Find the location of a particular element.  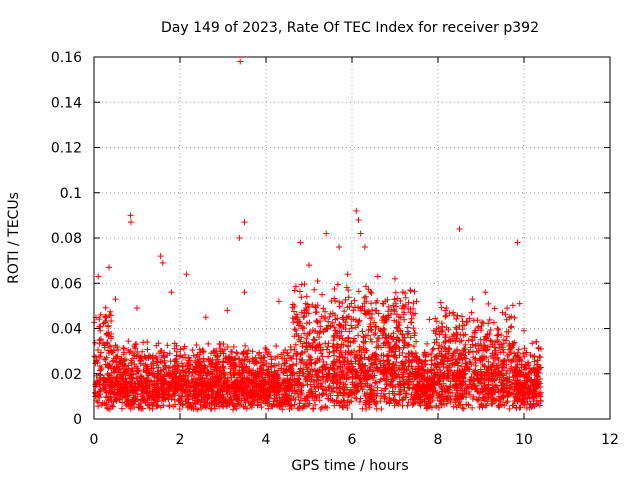

y-tick-label: 0 is located at coordinates (77, 420).